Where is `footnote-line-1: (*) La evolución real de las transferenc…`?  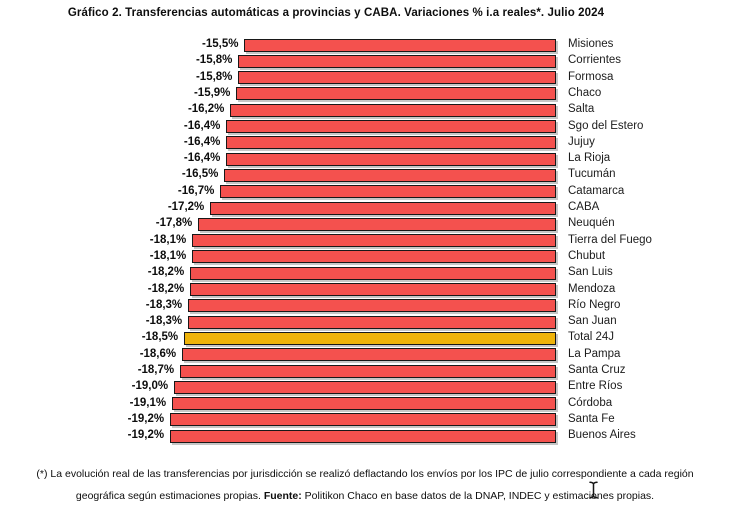
footnote-line-1: (*) La evolución real de las transferenc… is located at coordinates (365, 474).